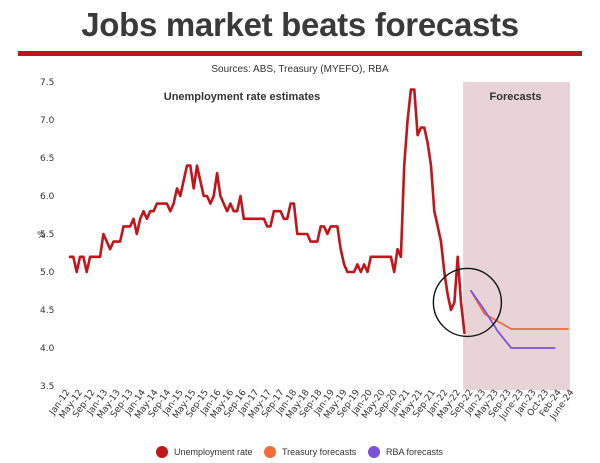 Image resolution: width=600 pixels, height=463 pixels. I want to click on chart-title: Jobs market beats forecasts, so click(300, 24).